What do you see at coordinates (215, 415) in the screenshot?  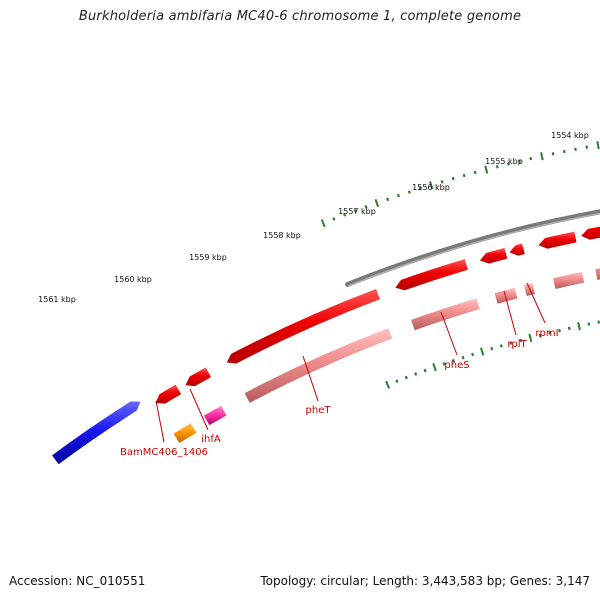 I see `feature-ihfA-product` at bounding box center [215, 415].